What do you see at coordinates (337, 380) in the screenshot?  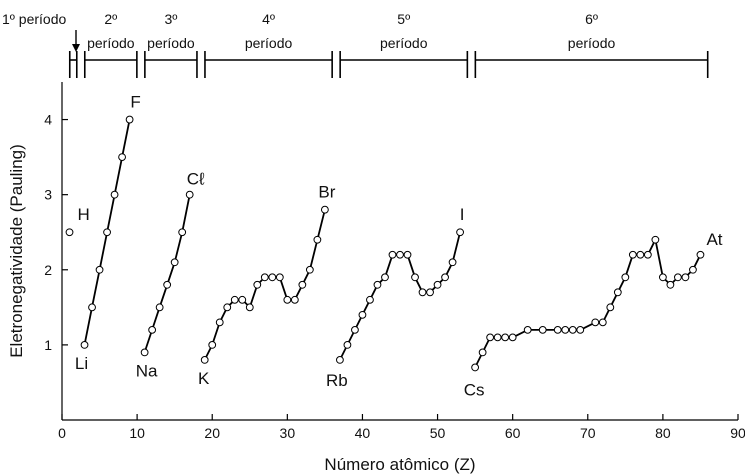 I see `element-label: Rb` at bounding box center [337, 380].